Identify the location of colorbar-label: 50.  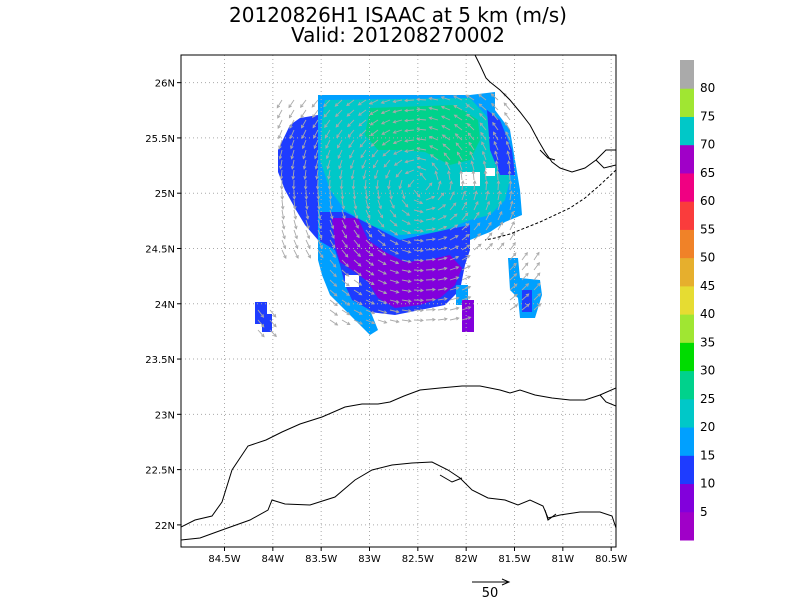
(707, 258).